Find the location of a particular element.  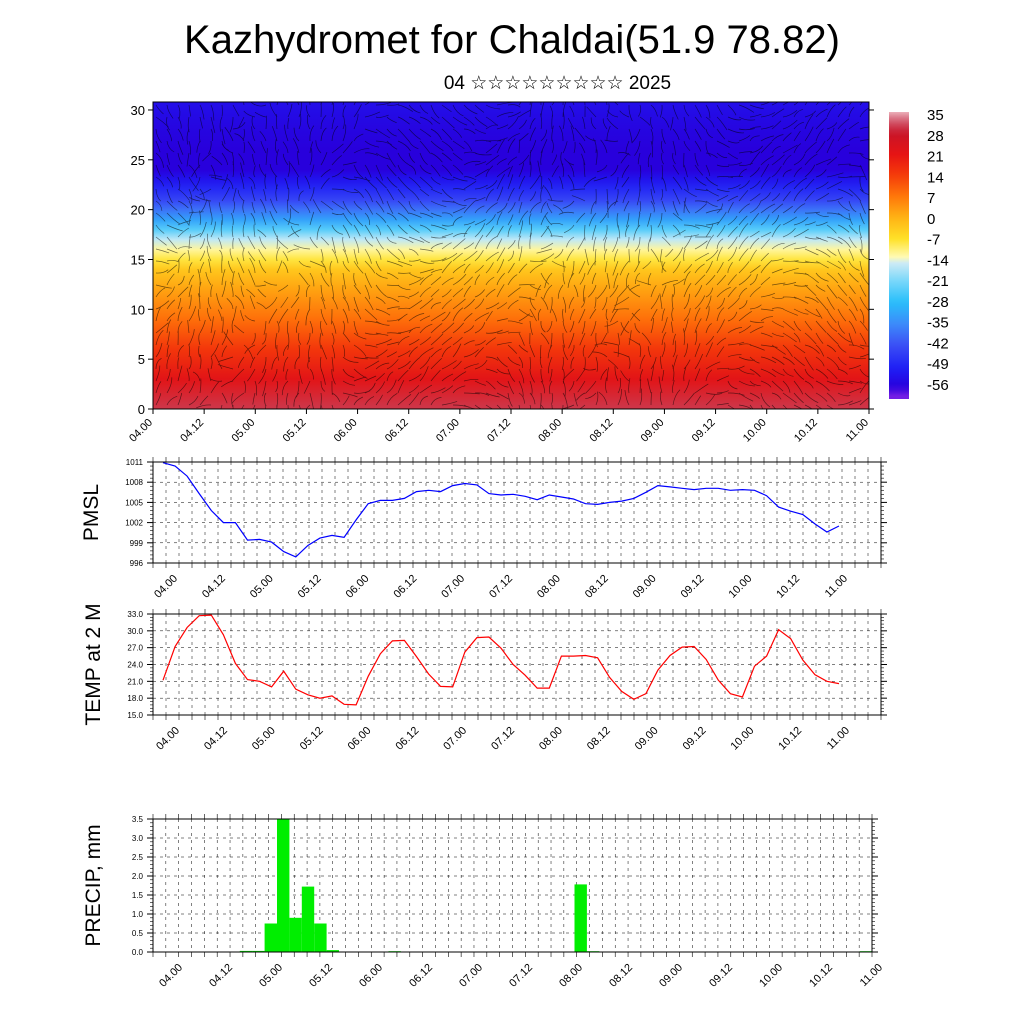

x-tick-label: 04.00 is located at coordinates (141, 431).